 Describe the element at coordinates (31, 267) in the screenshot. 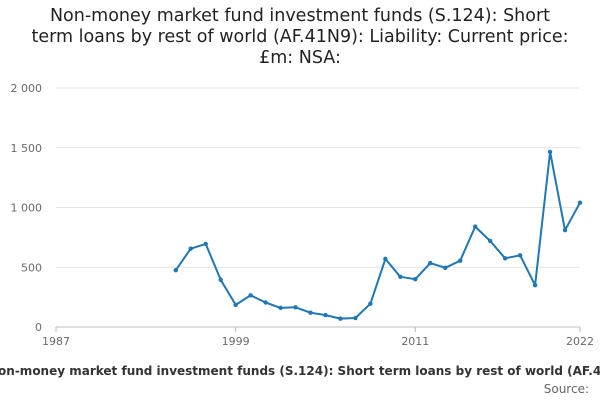

I see `y-tick-label: 500` at that location.